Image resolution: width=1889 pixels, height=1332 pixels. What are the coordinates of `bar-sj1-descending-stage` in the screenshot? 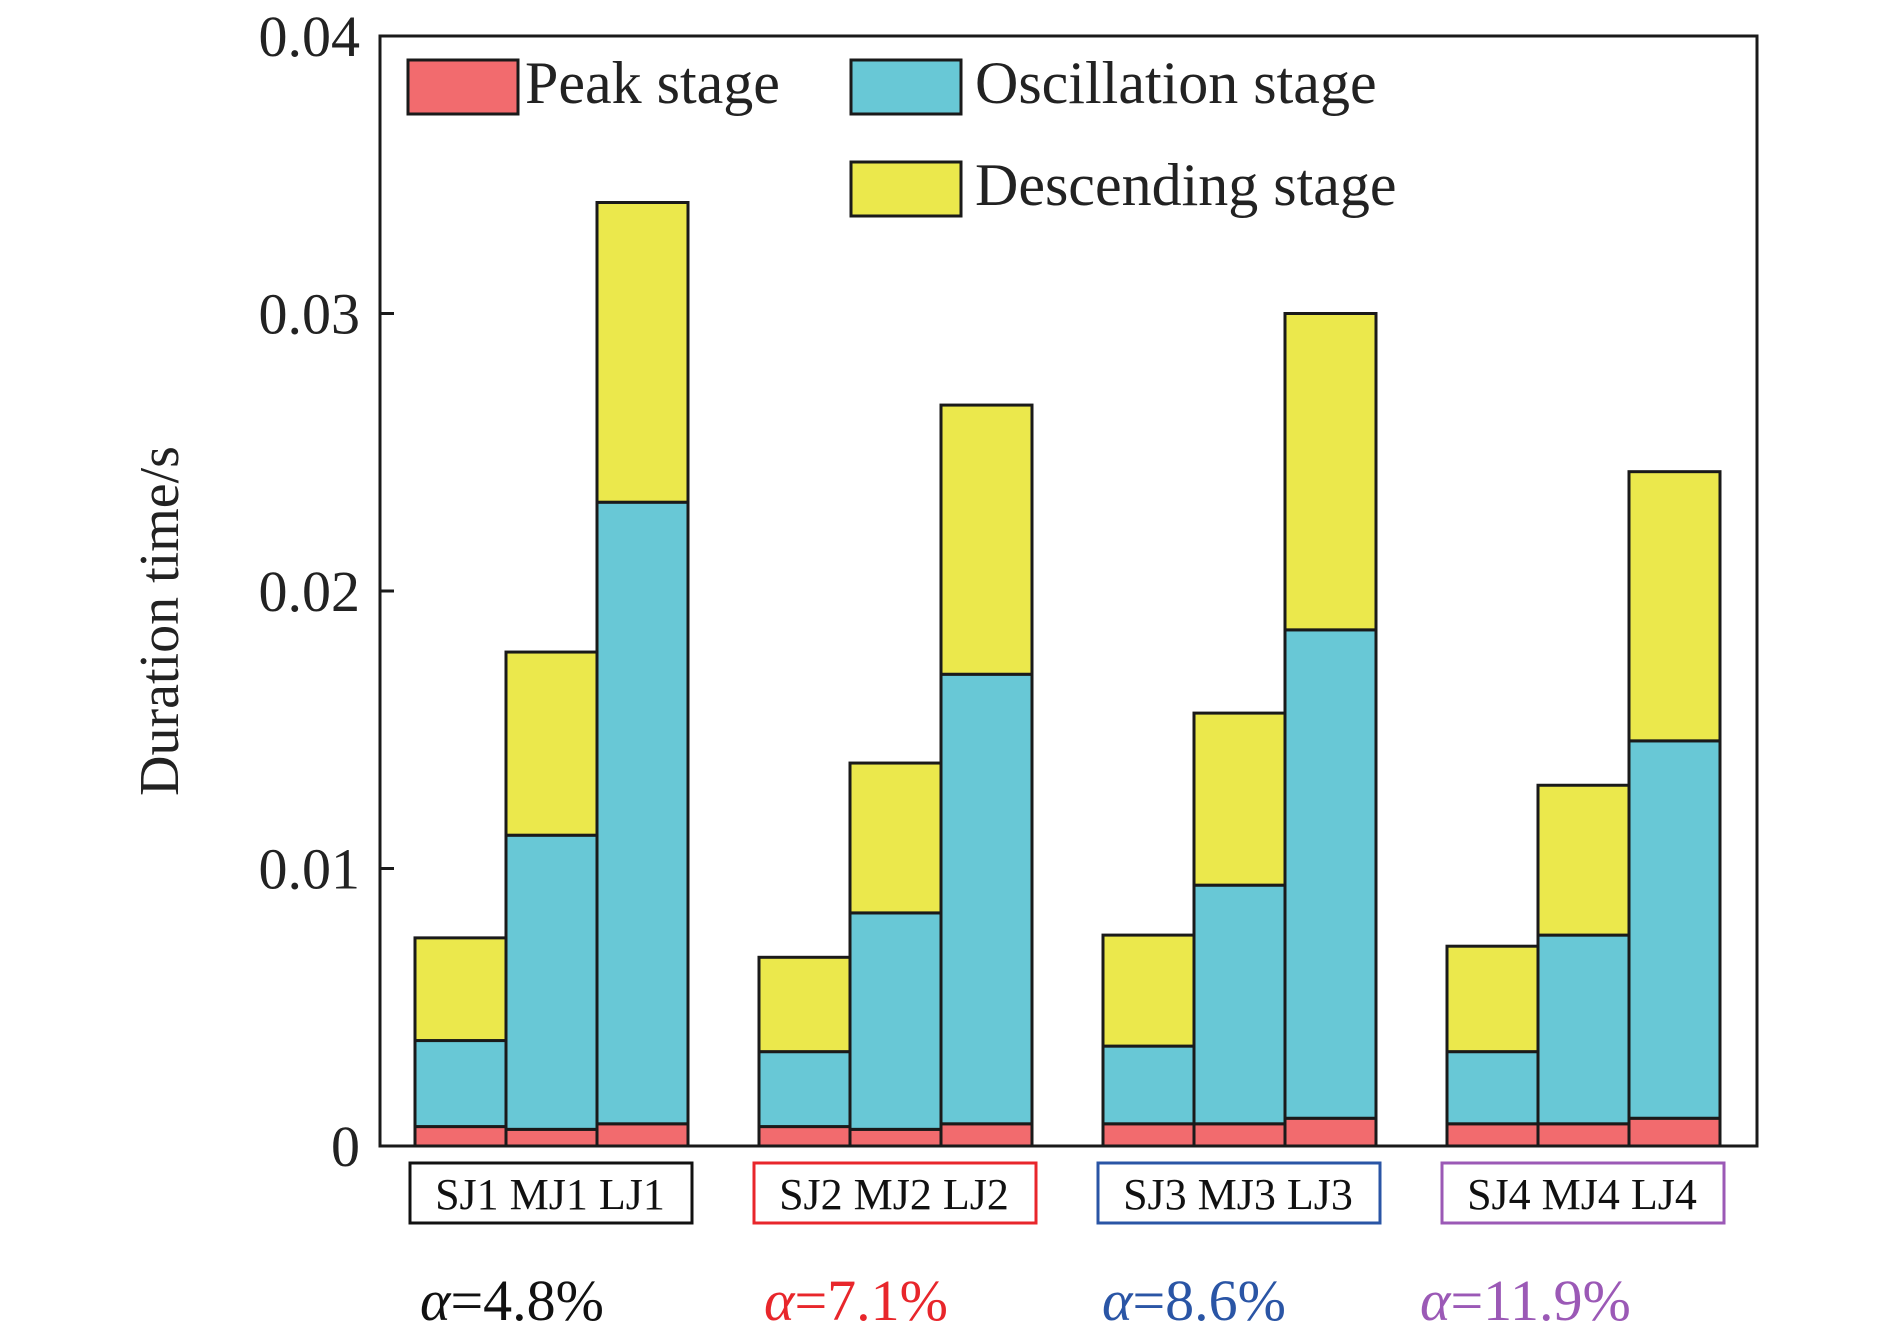 It's located at (460, 989).